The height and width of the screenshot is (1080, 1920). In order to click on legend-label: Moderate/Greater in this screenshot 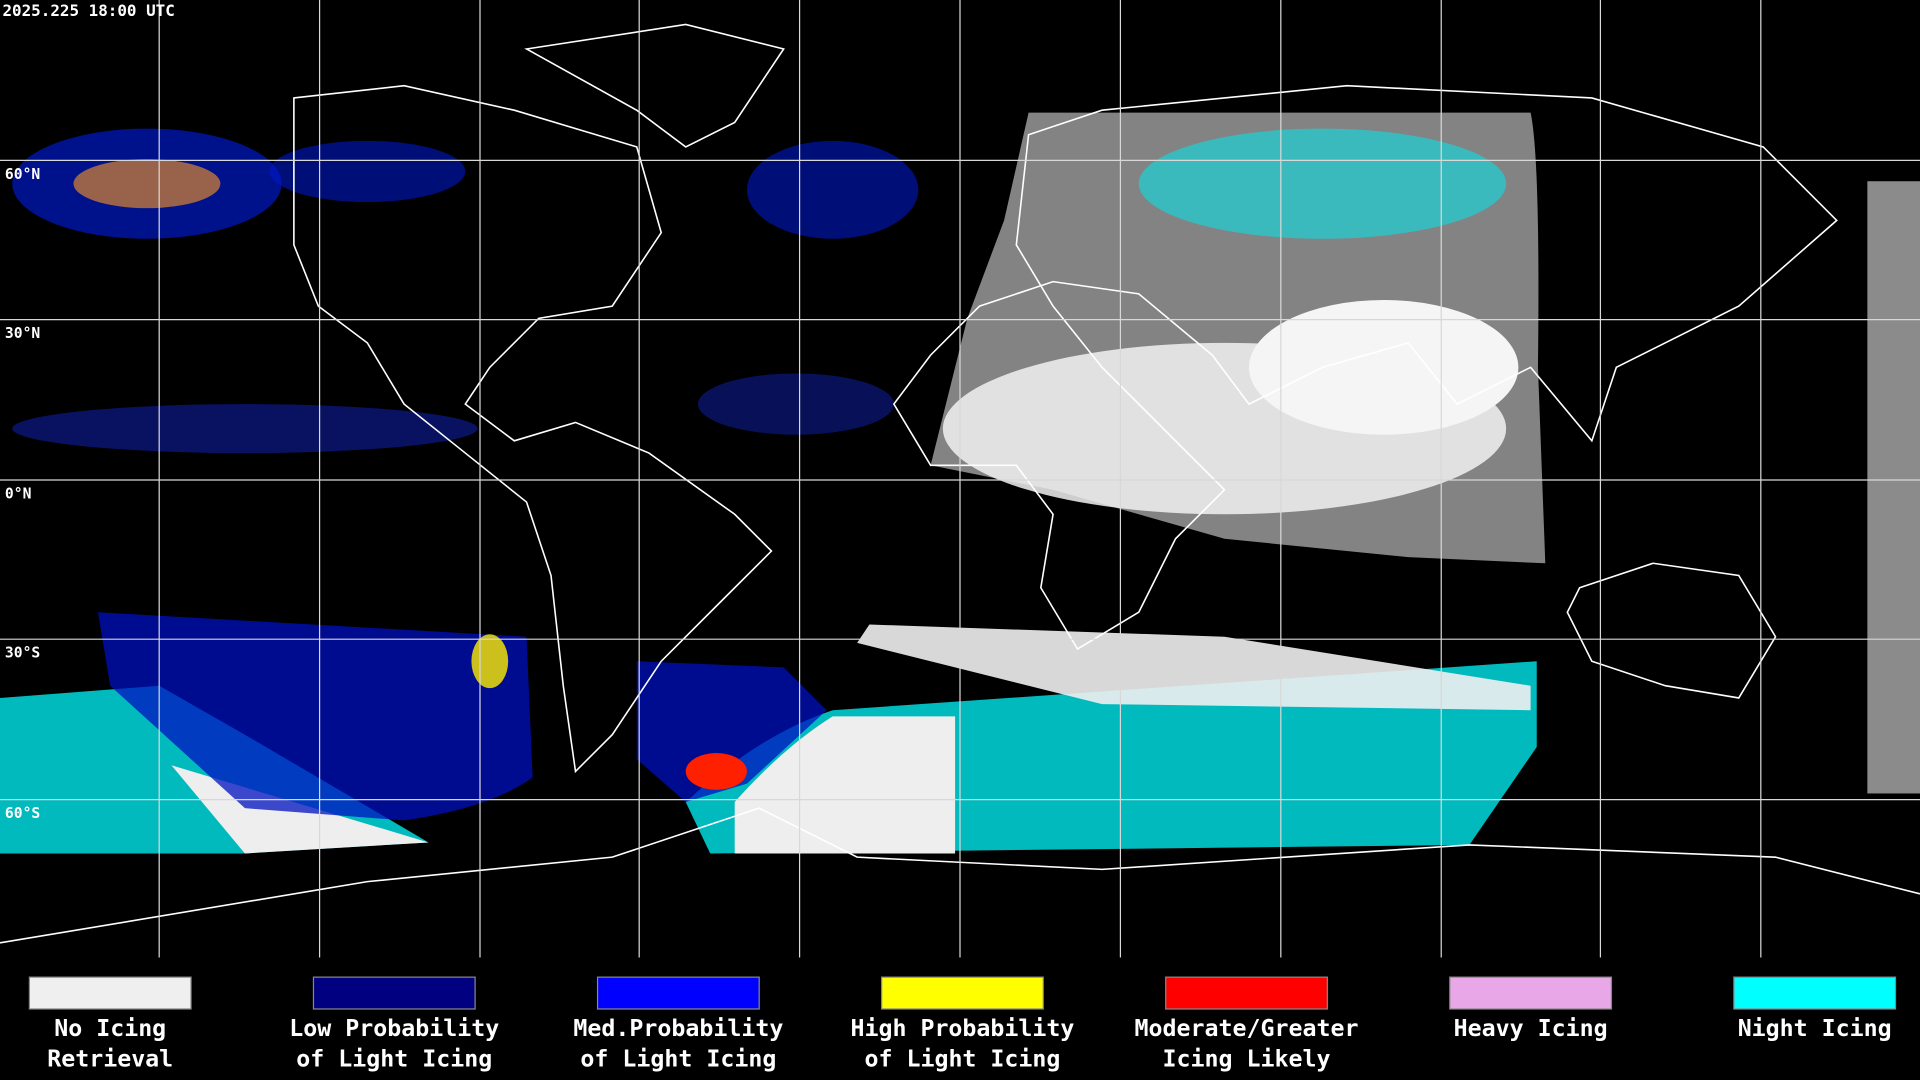, I will do `click(1247, 1028)`.